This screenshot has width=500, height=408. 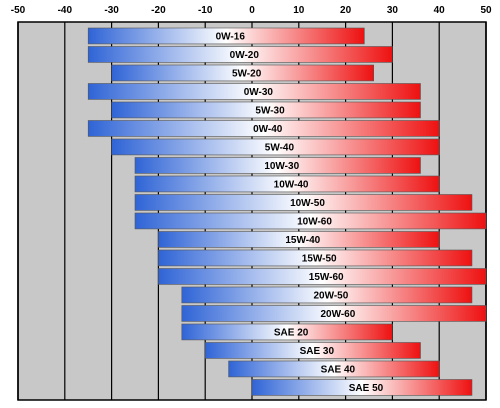 I want to click on bar-20w-60: 20W-60, so click(x=334, y=313).